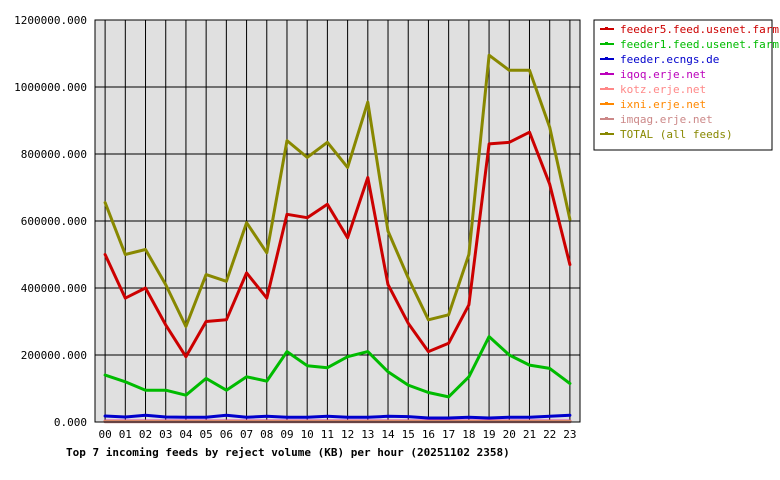 The image size is (780, 480). Describe the element at coordinates (54, 288) in the screenshot. I see `y-tick-label: 400000.000` at that location.